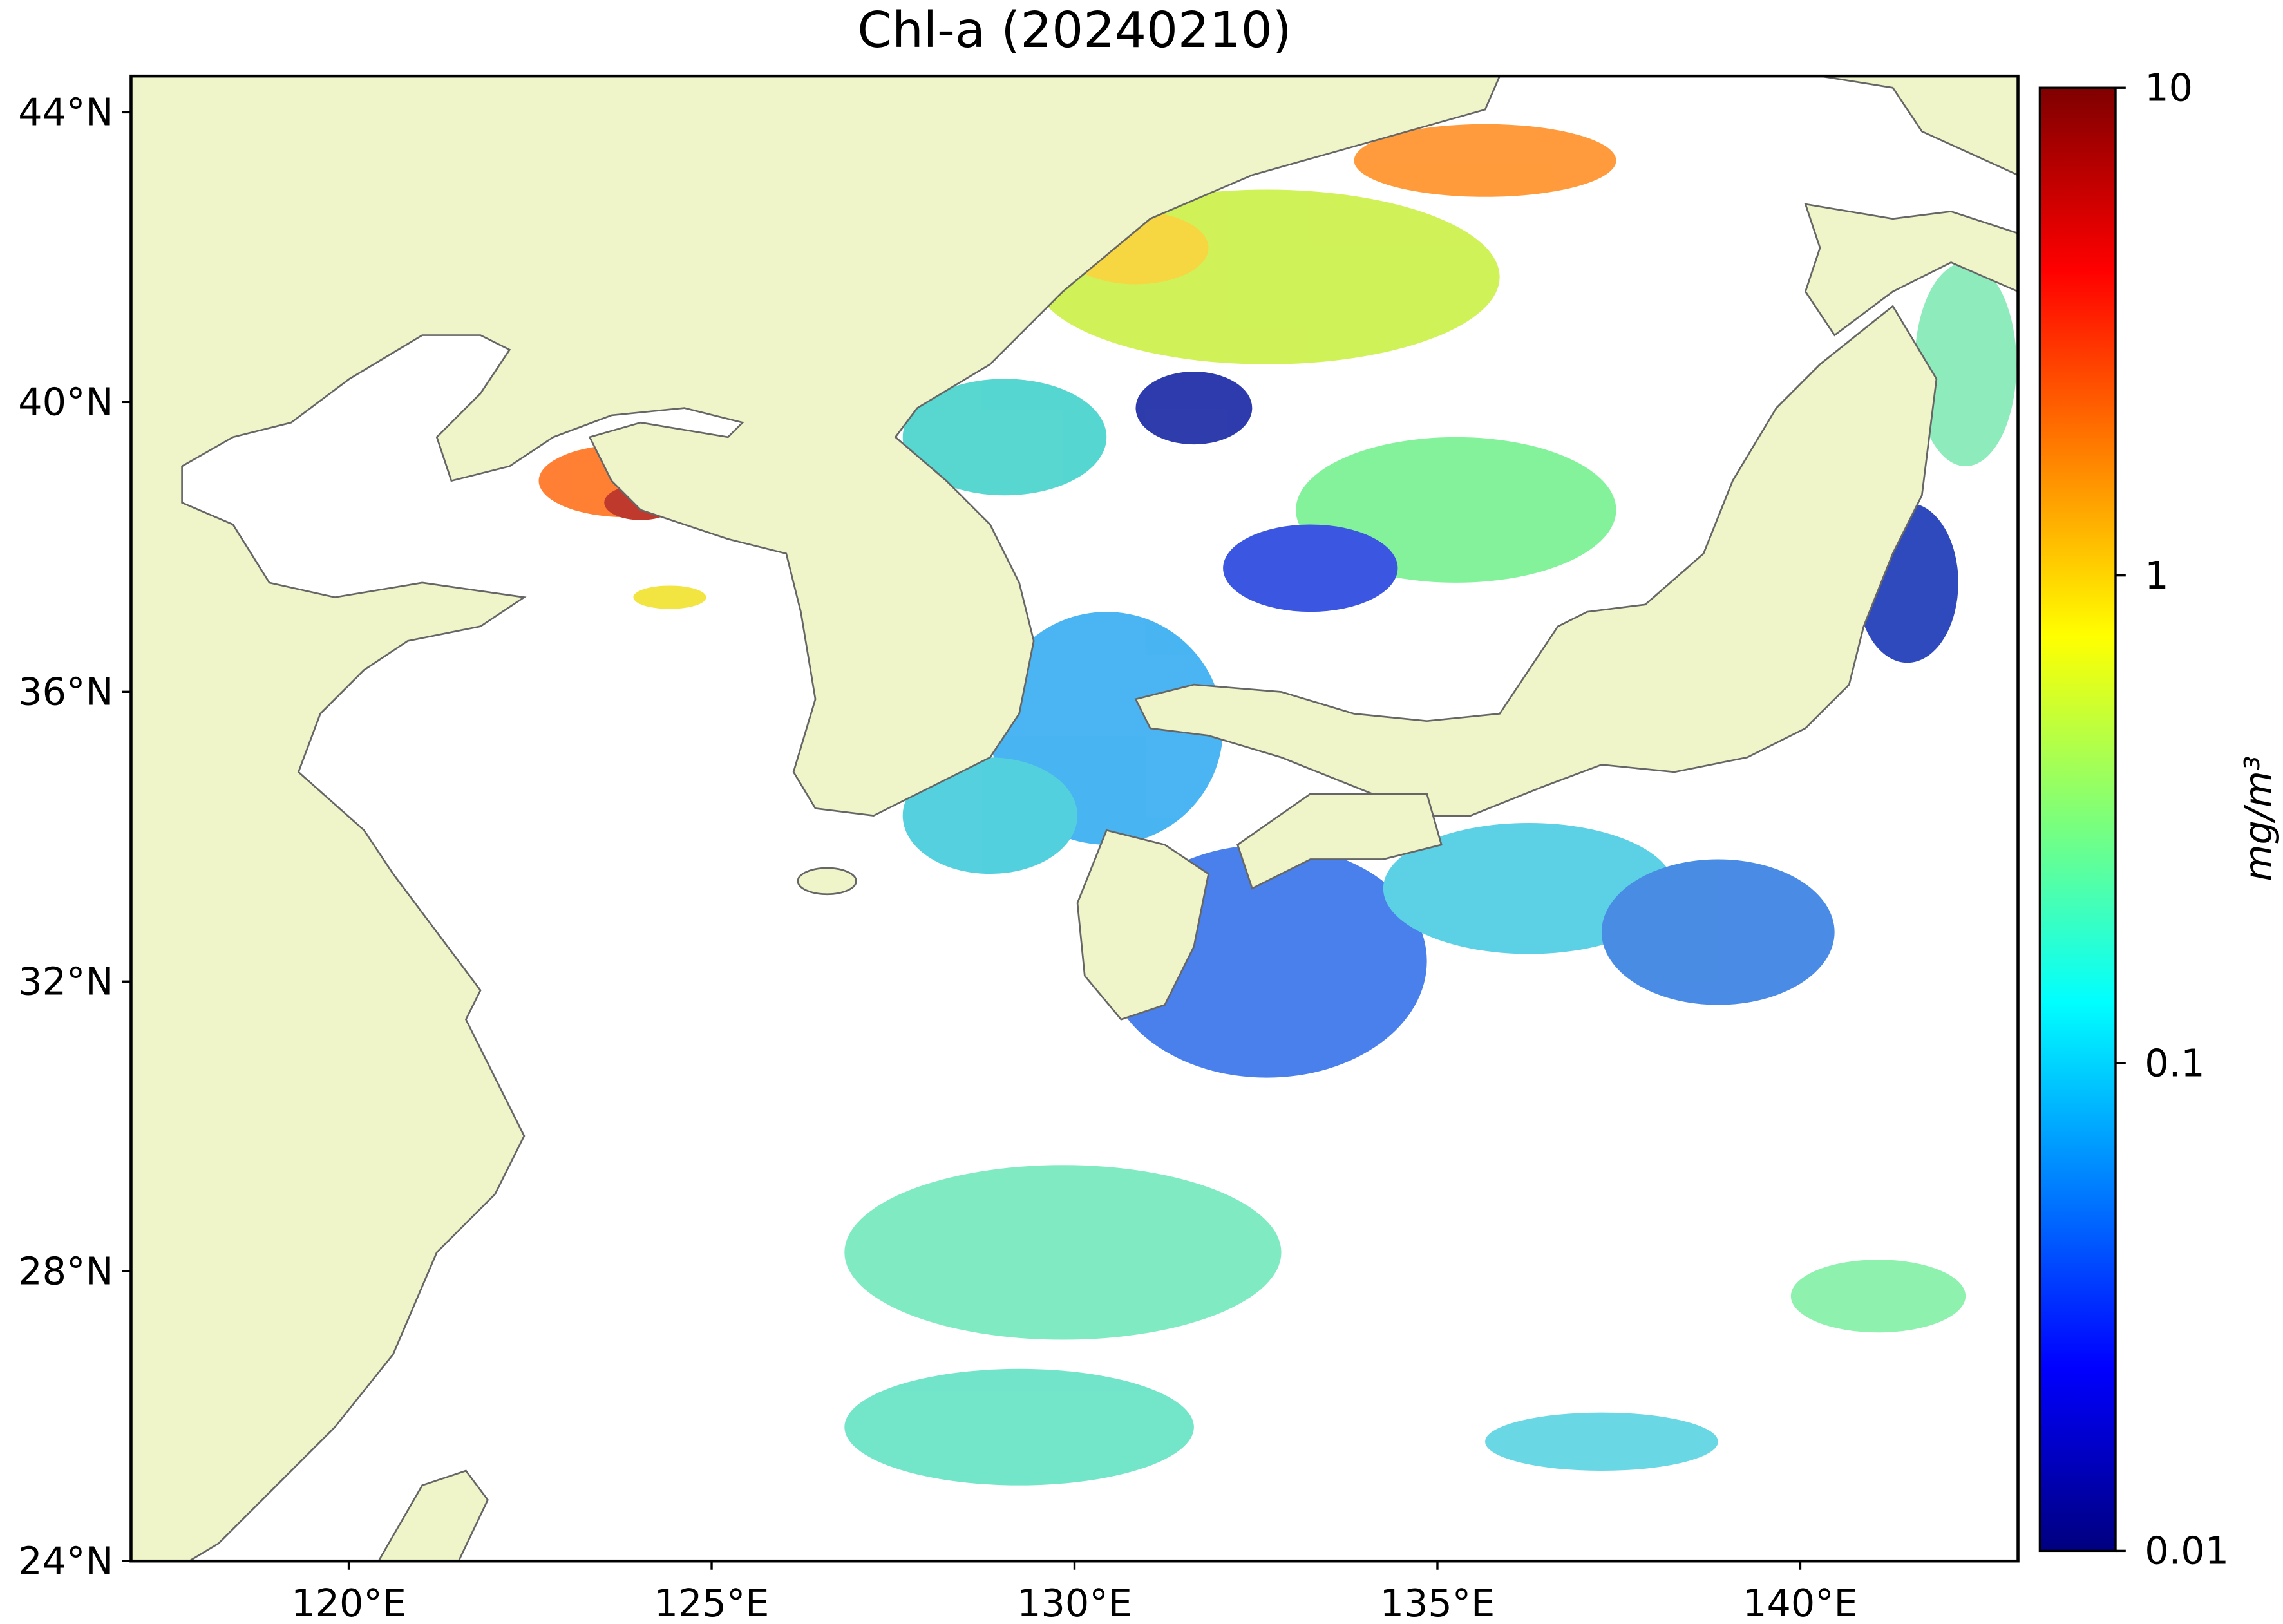  Describe the element at coordinates (433, 1515) in the screenshot. I see `taiwan` at that location.